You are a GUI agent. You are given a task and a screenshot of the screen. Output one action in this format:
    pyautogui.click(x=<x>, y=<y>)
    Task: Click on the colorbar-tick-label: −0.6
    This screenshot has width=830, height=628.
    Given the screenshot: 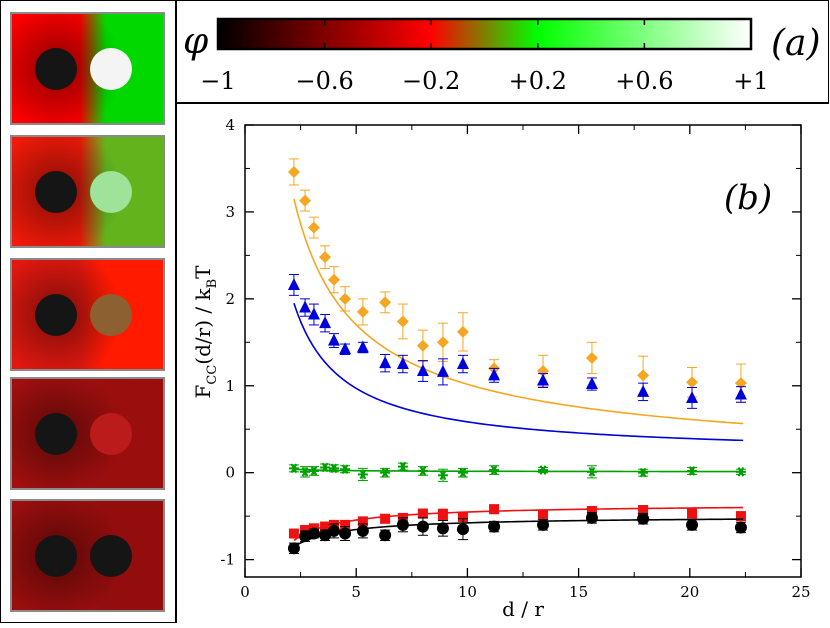 What is the action you would take?
    pyautogui.click(x=324, y=81)
    